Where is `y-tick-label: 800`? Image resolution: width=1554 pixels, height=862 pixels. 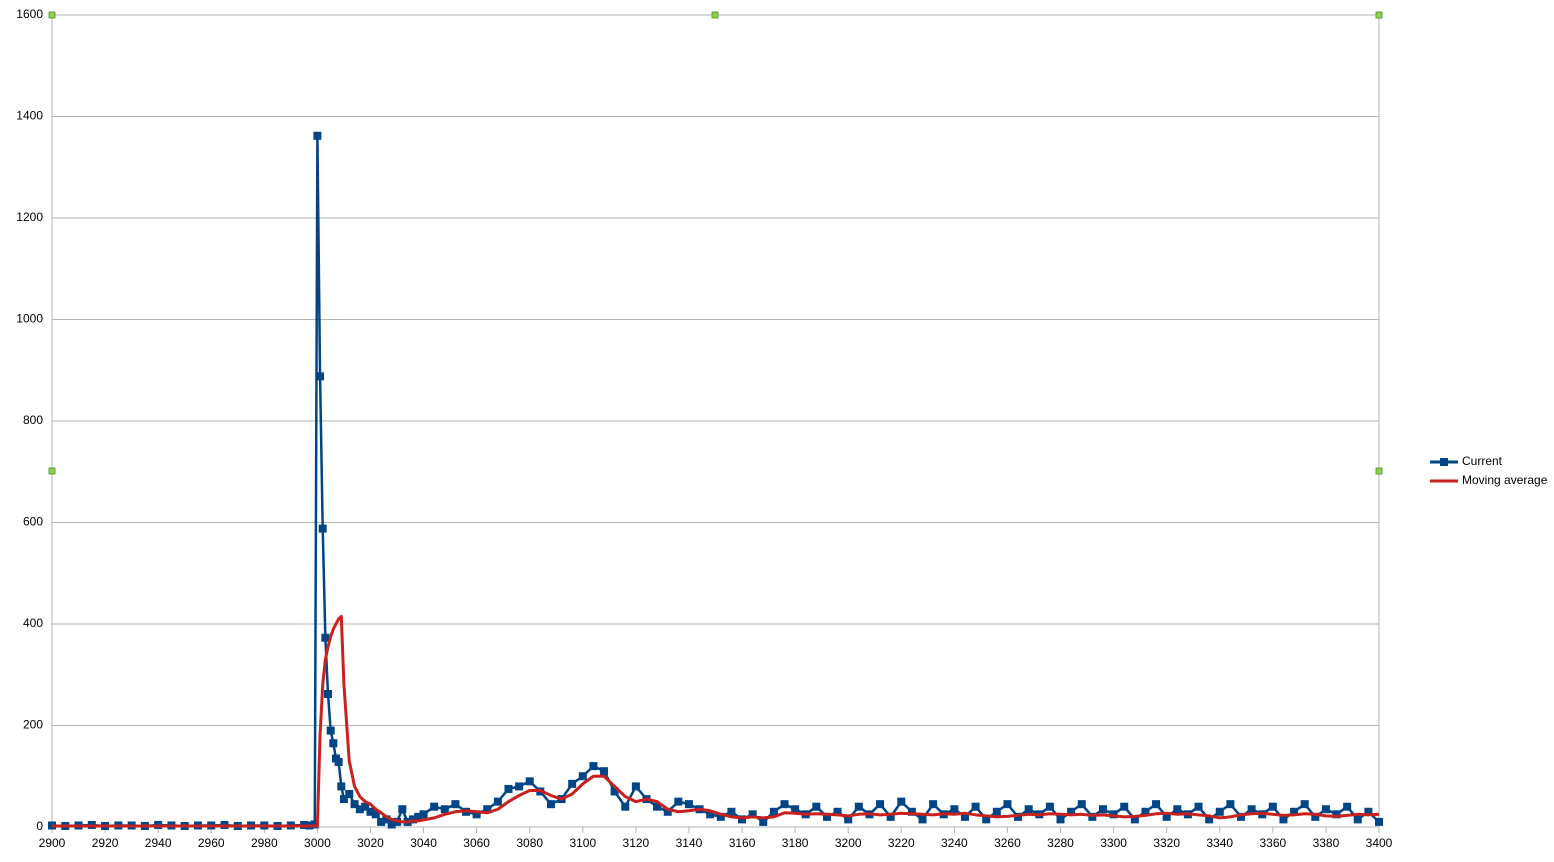
y-tick-label: 800 is located at coordinates (33, 420).